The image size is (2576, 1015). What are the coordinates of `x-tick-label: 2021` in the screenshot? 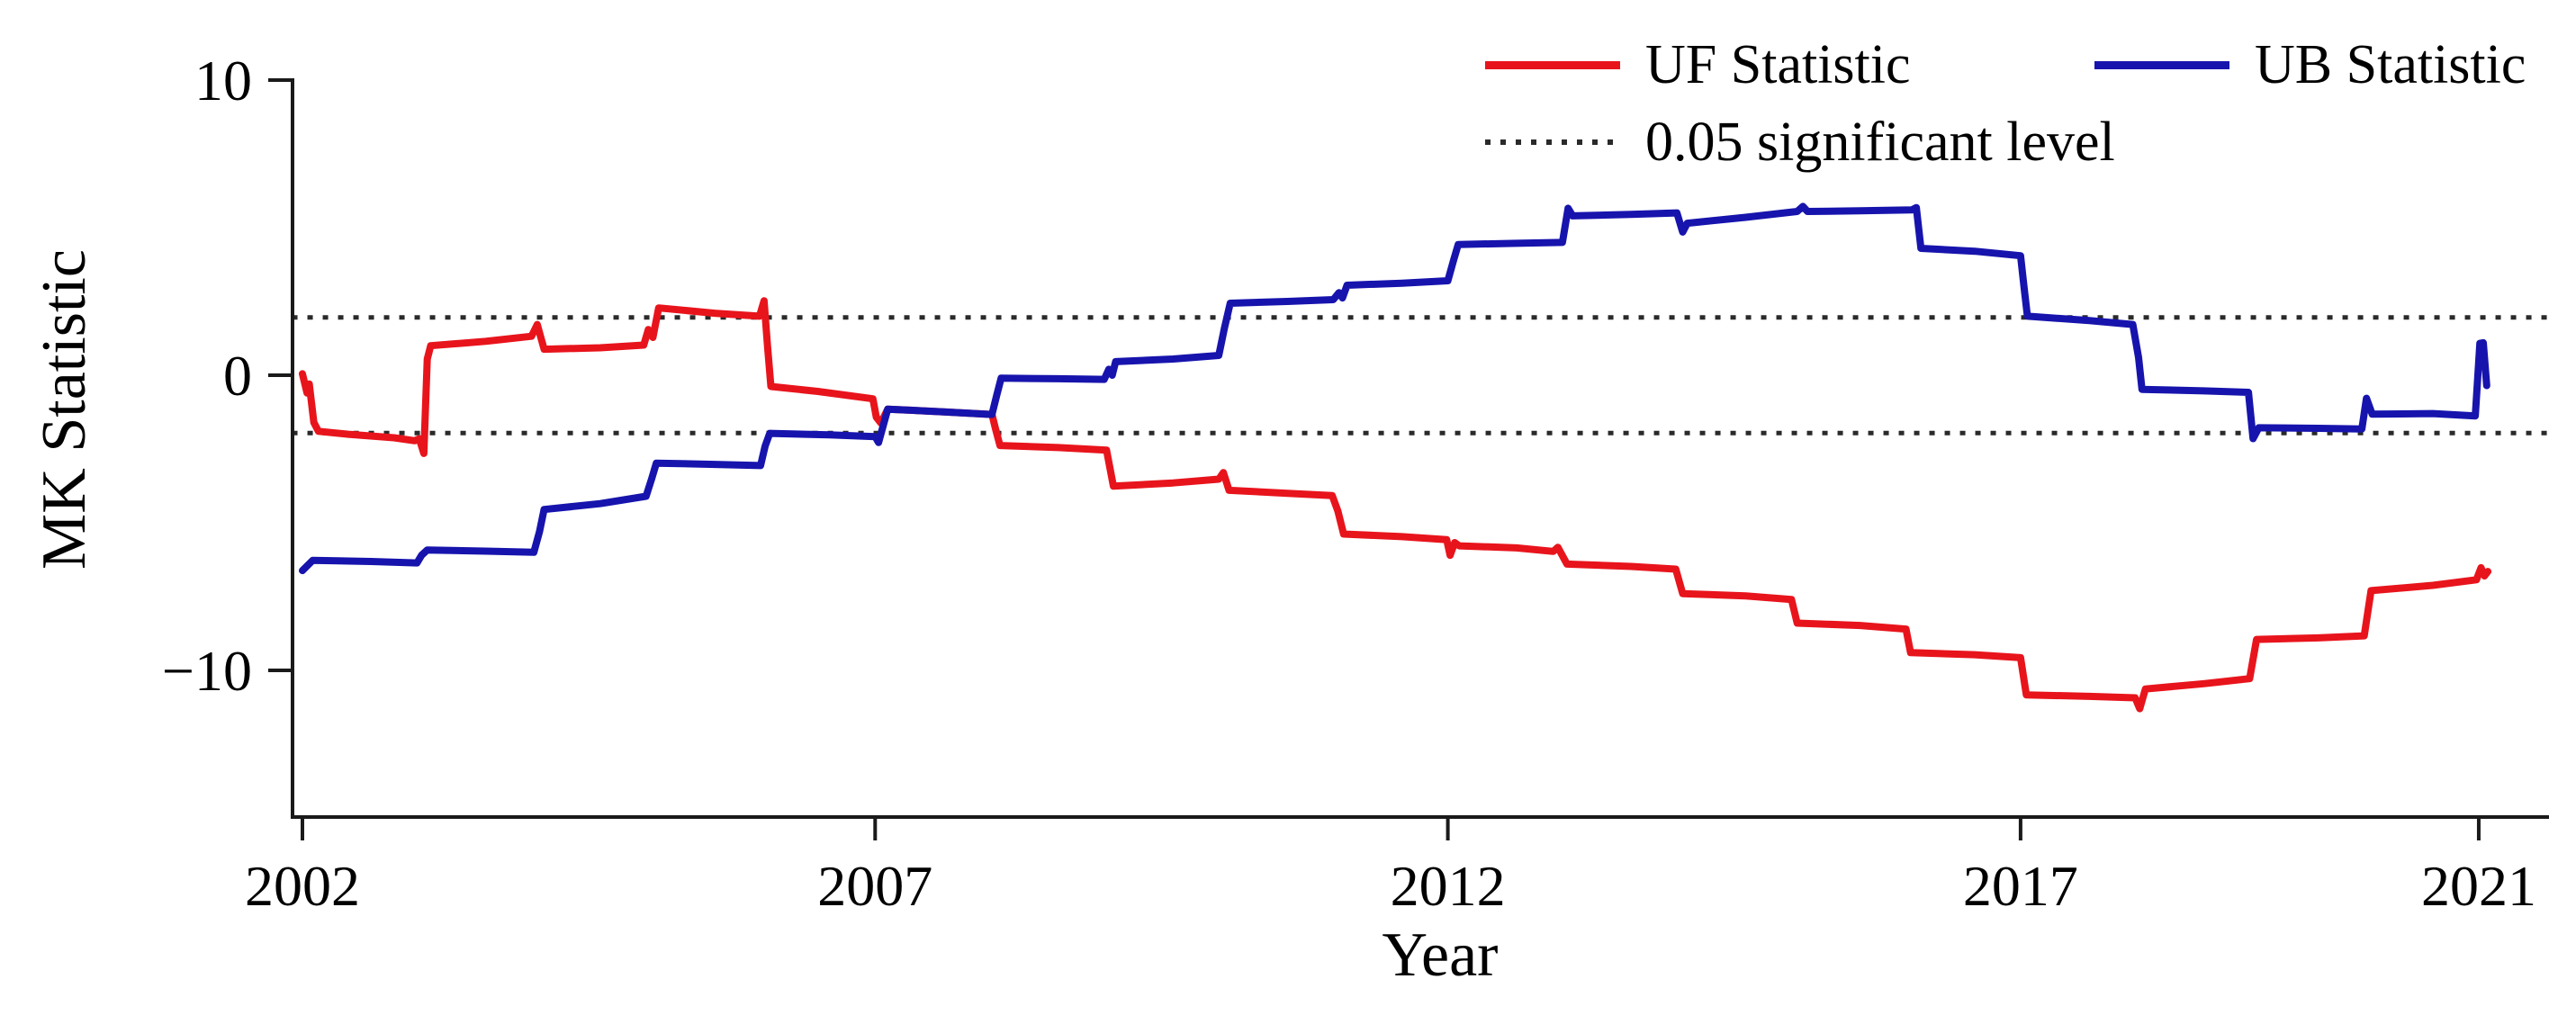 It's located at (2478, 886).